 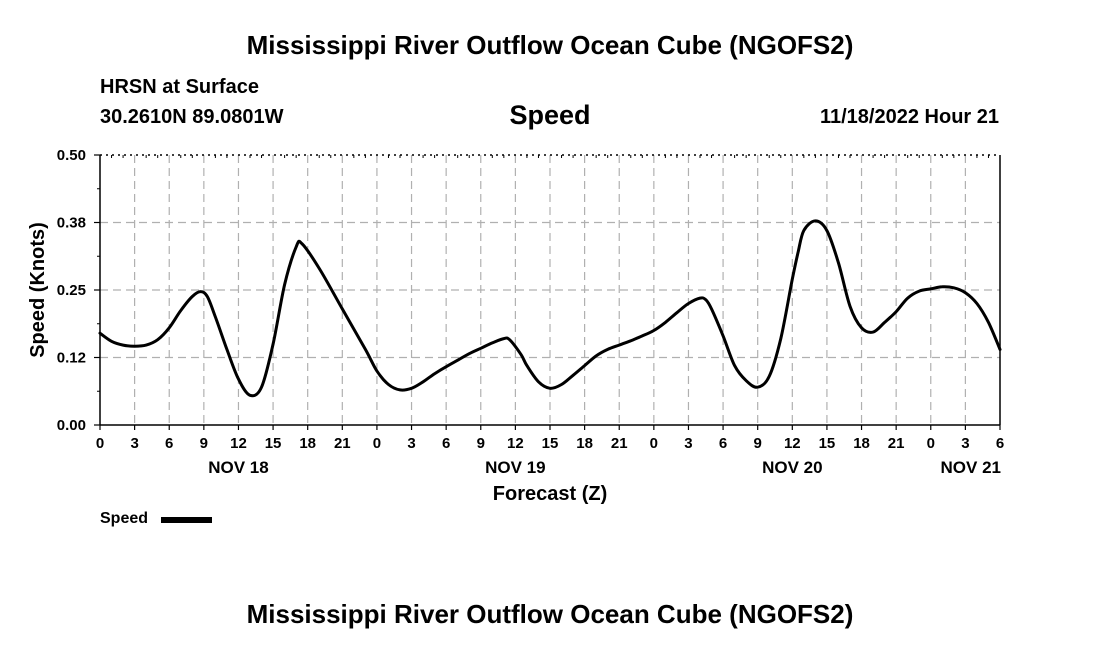 I want to click on legend-swatch, so click(x=186, y=520).